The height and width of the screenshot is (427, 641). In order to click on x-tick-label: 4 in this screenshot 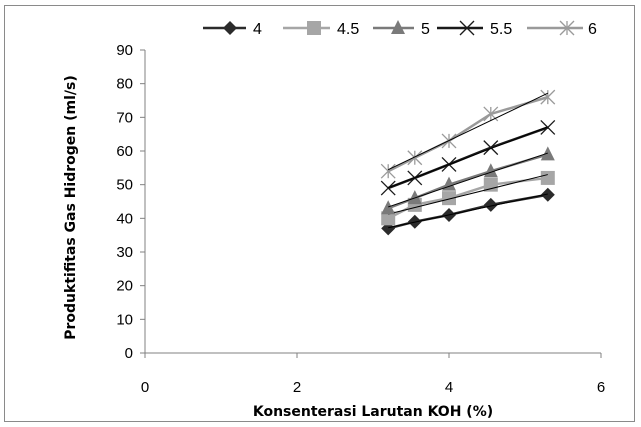, I will do `click(449, 387)`.